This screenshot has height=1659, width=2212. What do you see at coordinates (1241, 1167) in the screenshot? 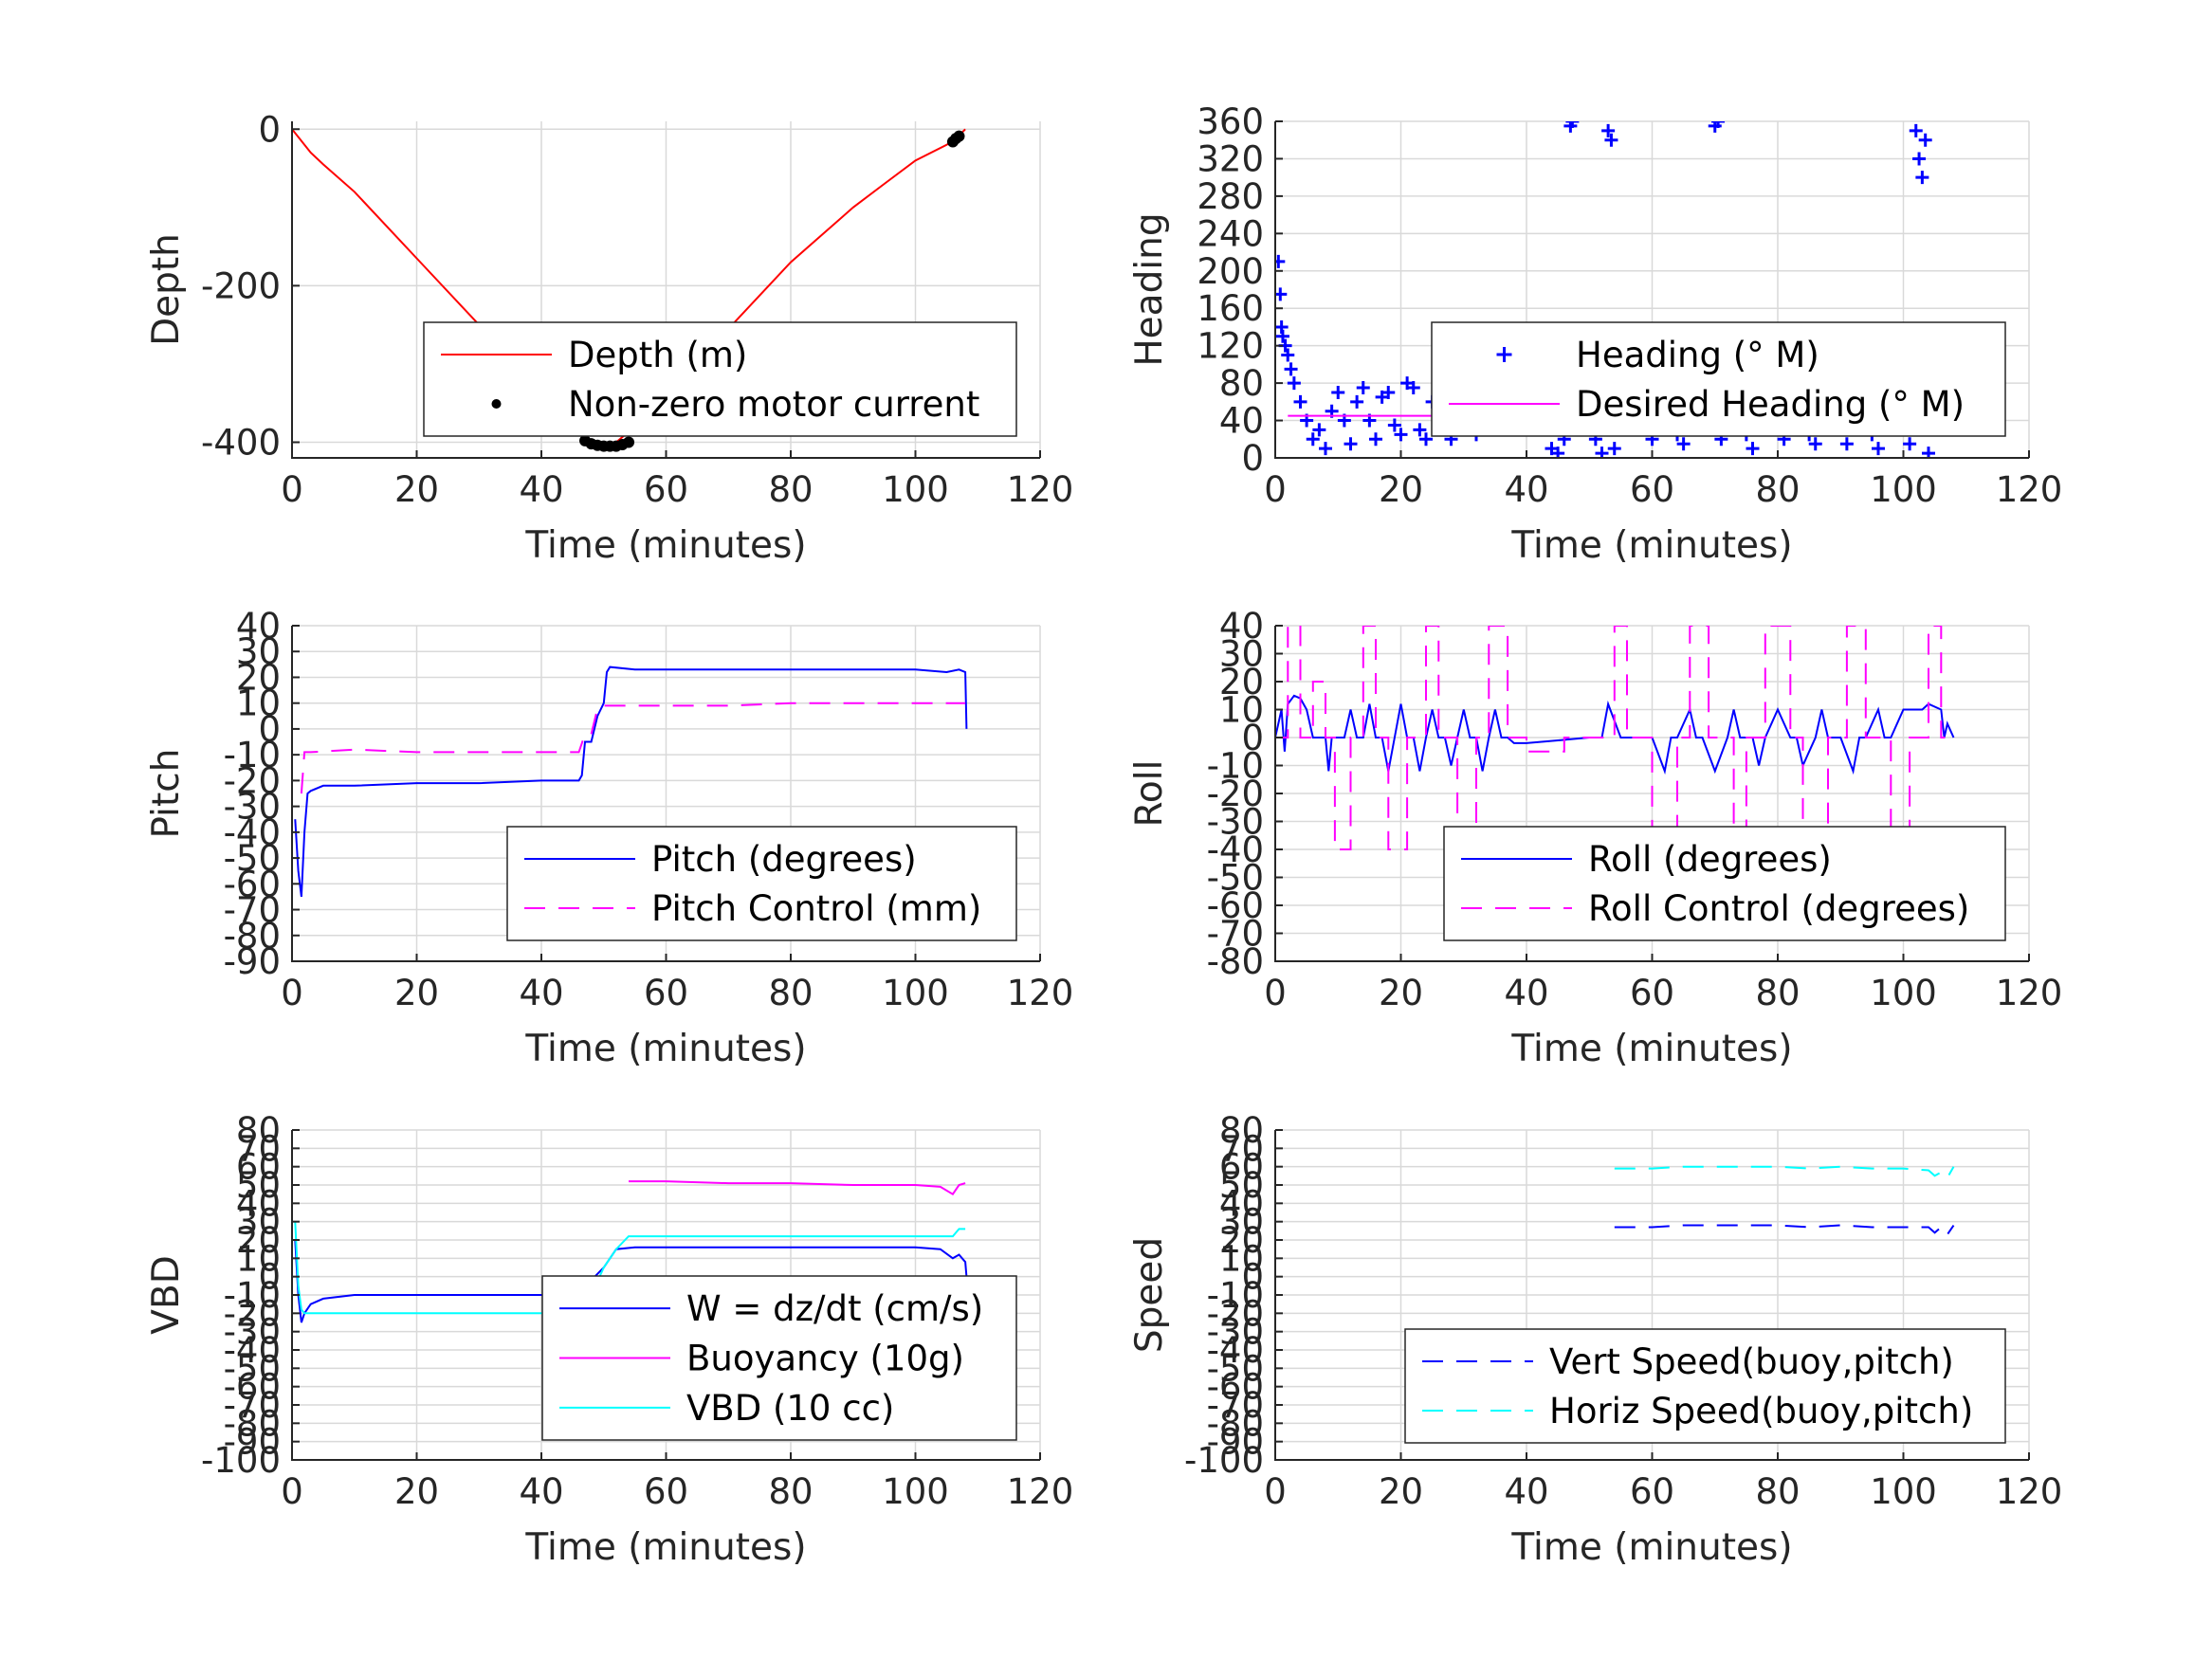
I see `speed-y-tick-label: 60` at bounding box center [1241, 1167].